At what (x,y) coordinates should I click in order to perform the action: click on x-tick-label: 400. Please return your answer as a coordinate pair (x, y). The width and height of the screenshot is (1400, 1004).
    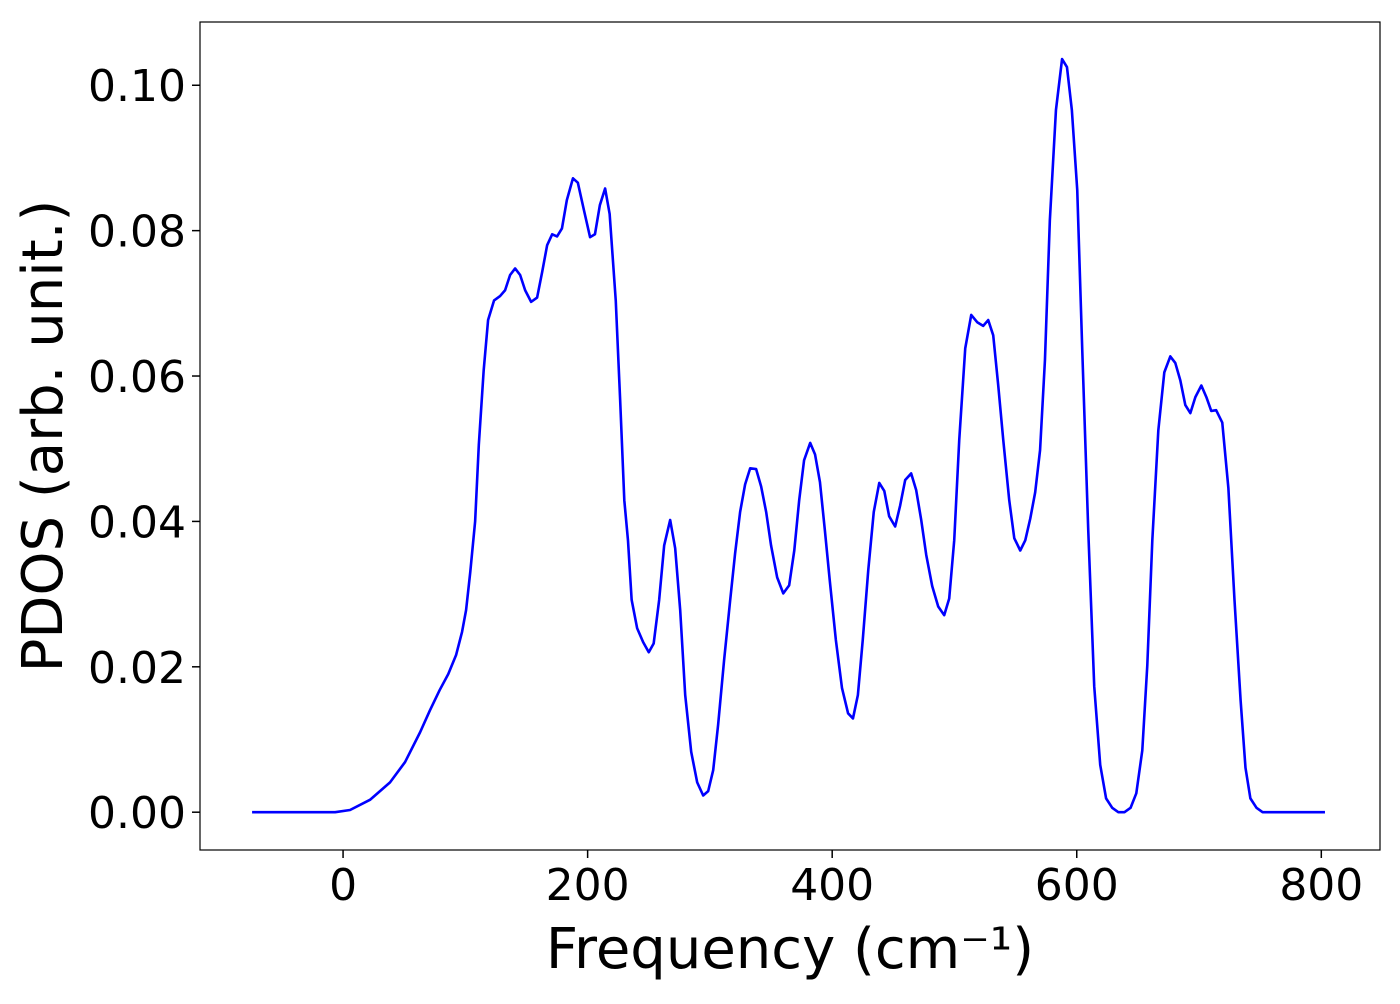
    Looking at the image, I should click on (832, 885).